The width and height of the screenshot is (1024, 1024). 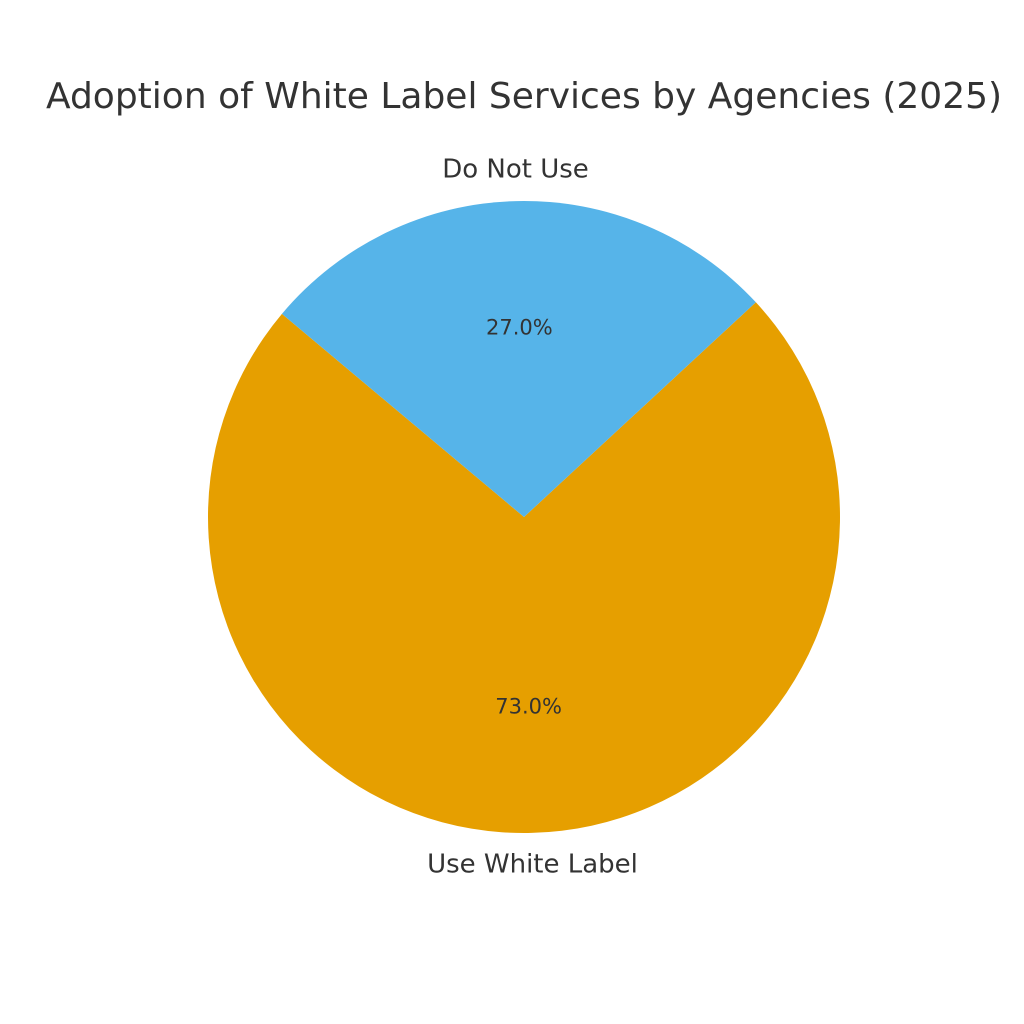 I want to click on pie-labels: Use White Label 73.0% Do Not Use 27.0%, so click(x=532, y=517).